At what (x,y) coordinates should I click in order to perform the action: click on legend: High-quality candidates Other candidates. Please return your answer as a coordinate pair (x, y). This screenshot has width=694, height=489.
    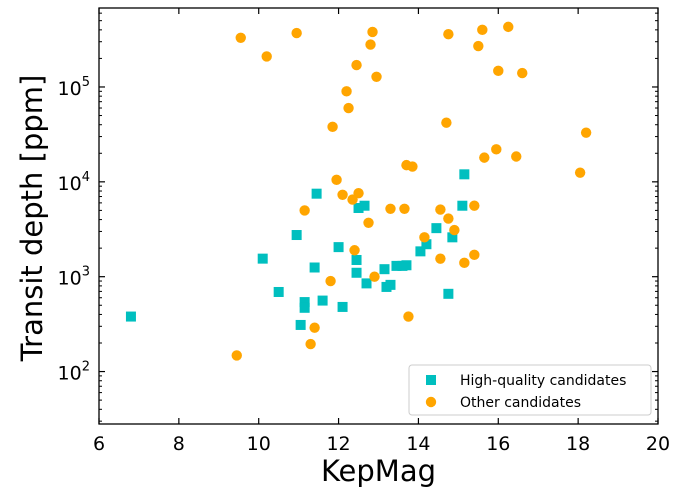
    Looking at the image, I should click on (530, 390).